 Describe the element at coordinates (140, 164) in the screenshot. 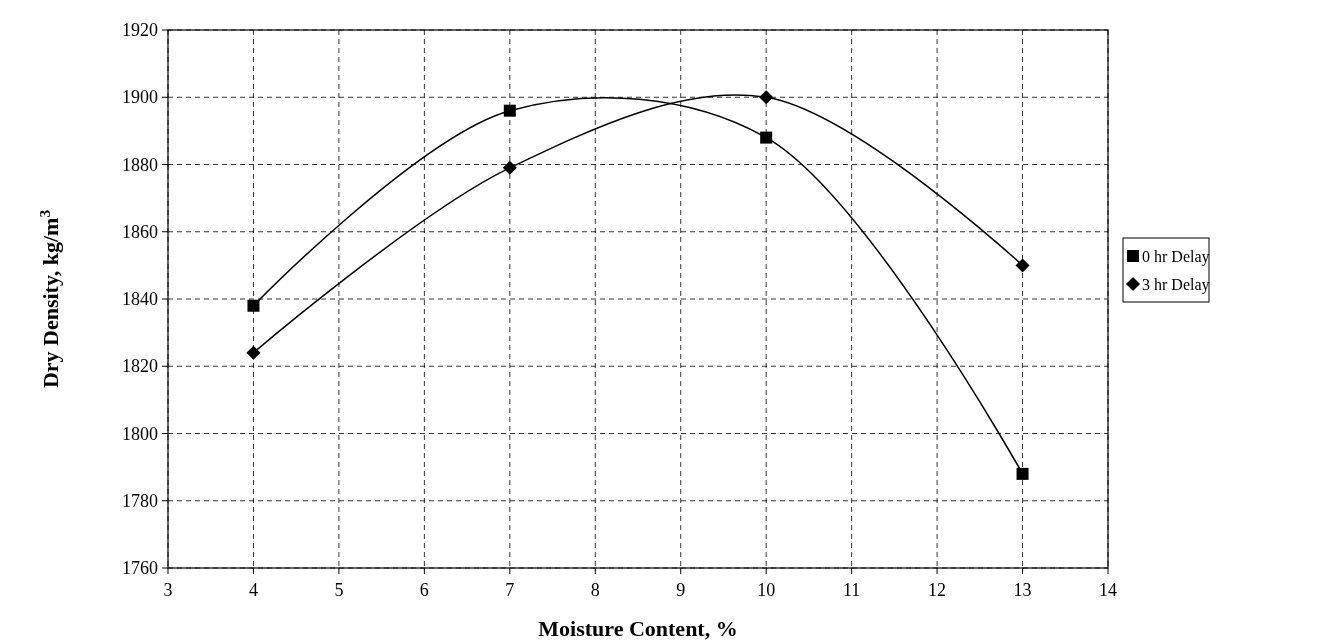

I see `y-tick-label: 1880` at that location.